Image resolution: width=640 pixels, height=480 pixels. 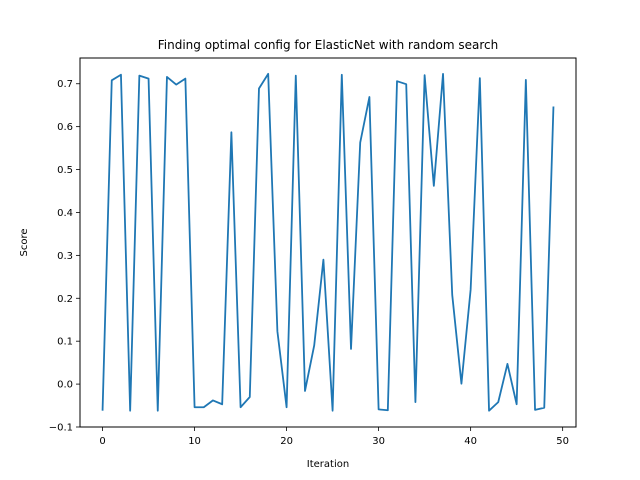 What do you see at coordinates (286, 441) in the screenshot?
I see `x-tick-label: 20` at bounding box center [286, 441].